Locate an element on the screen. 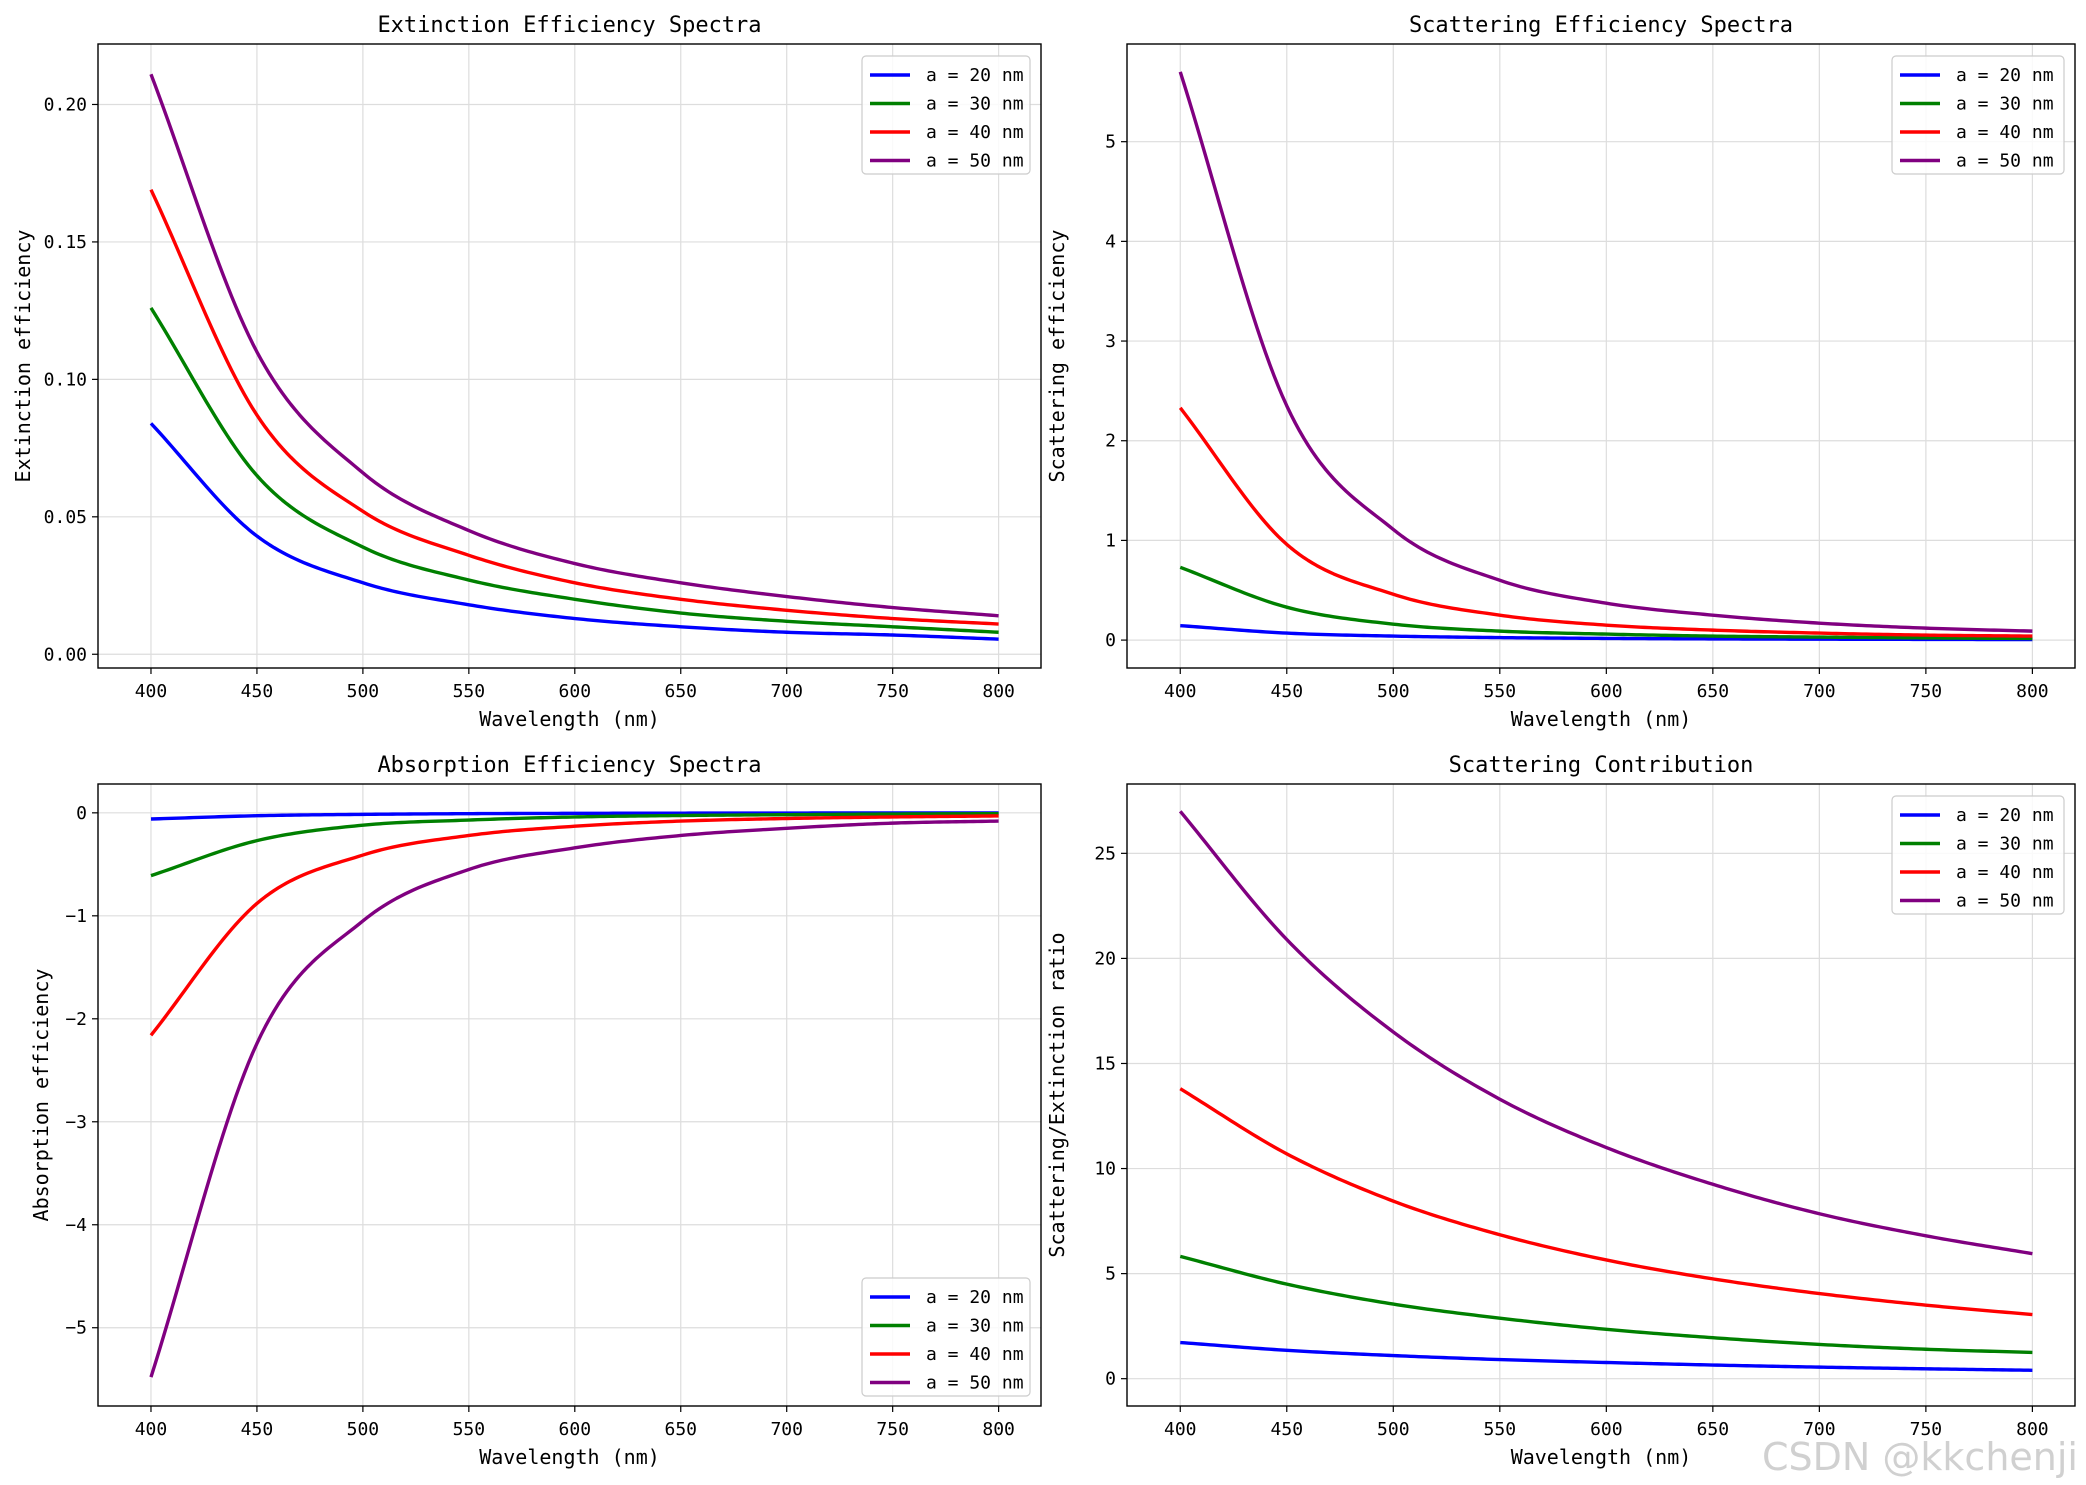  y-tick-label: 3 is located at coordinates (1110, 341).